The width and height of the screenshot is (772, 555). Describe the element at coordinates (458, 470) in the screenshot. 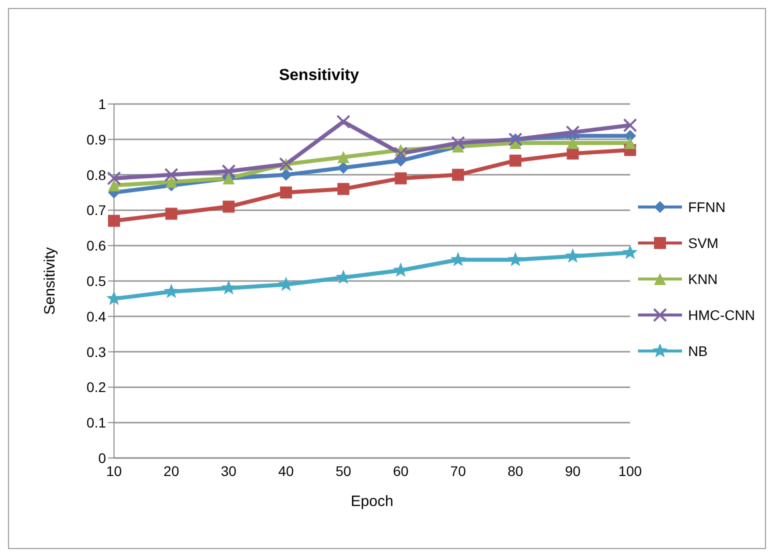

I see `x-tick-label: 70` at that location.